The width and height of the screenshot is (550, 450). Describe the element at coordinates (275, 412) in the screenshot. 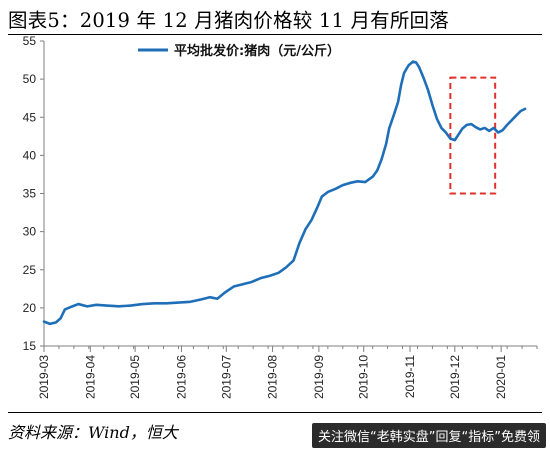

I see `source-rule` at that location.